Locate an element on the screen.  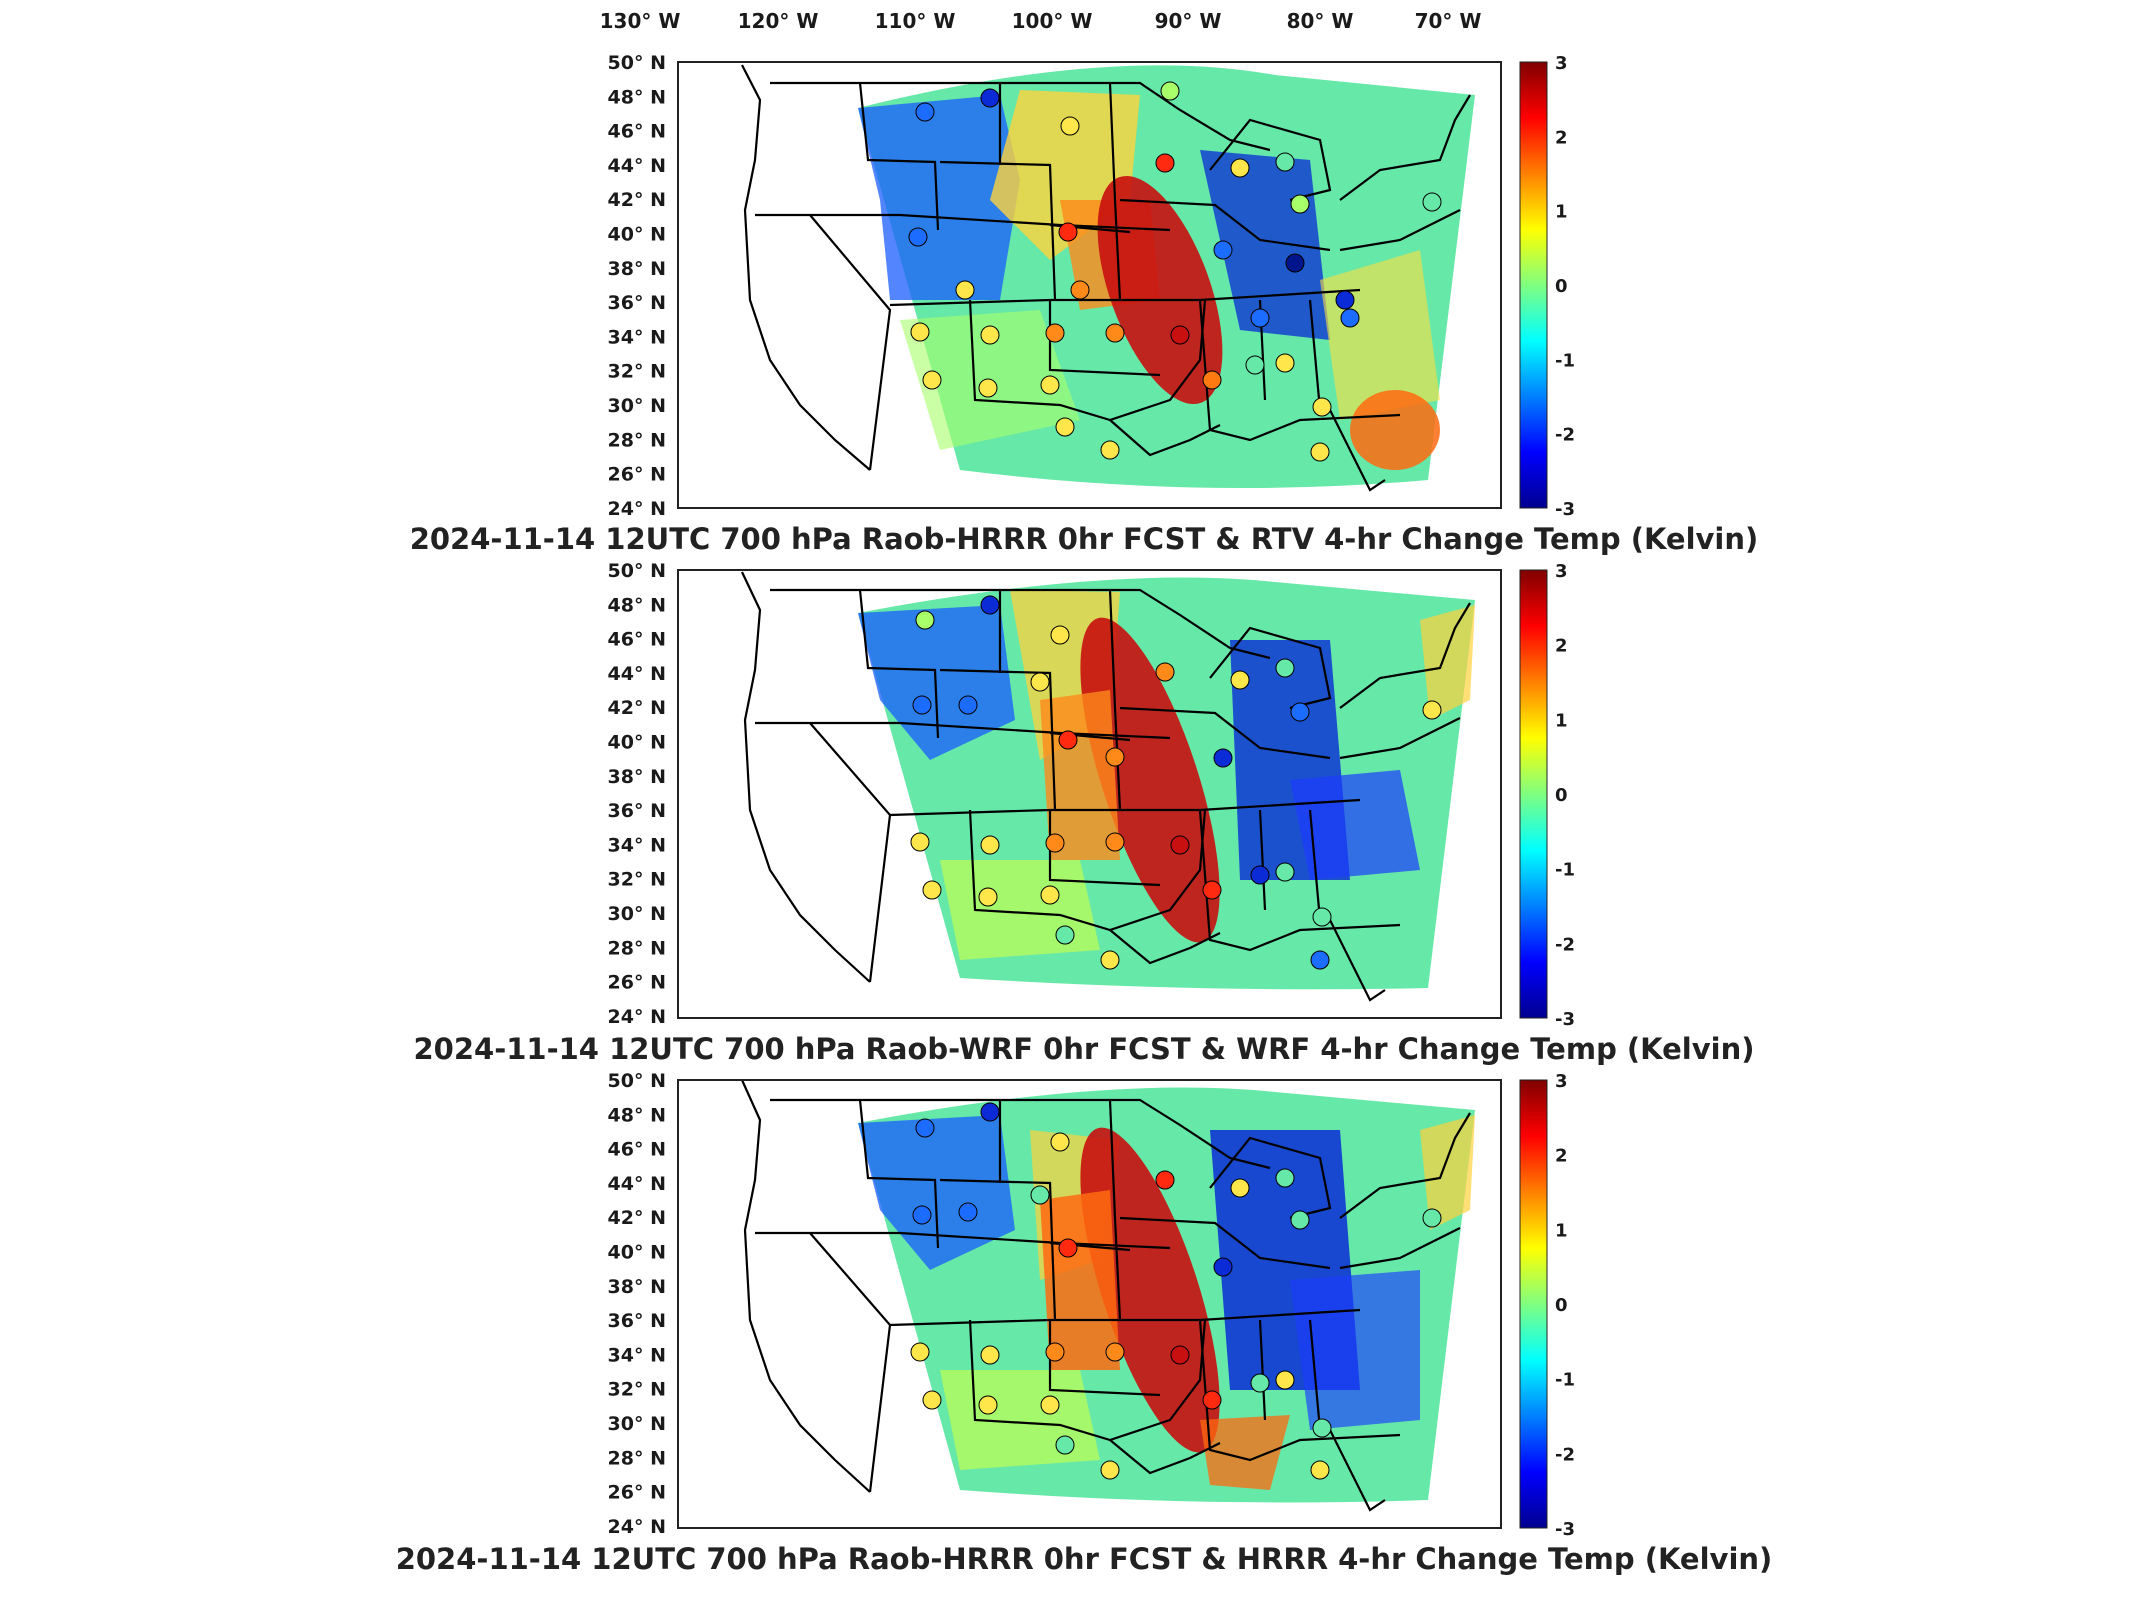
map-panel-rtv-change is located at coordinates (1089, 285).